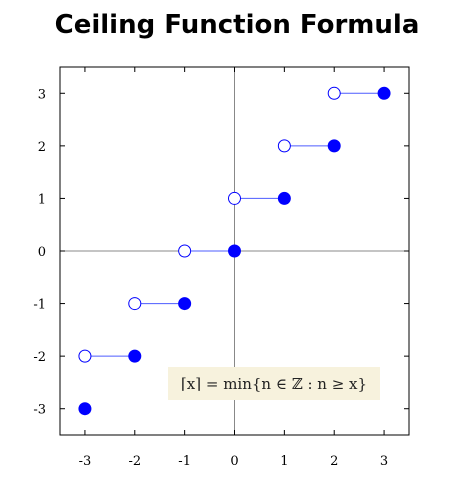 Image resolution: width=474 pixels, height=482 pixels. I want to click on x-tick-label: -1, so click(184, 461).